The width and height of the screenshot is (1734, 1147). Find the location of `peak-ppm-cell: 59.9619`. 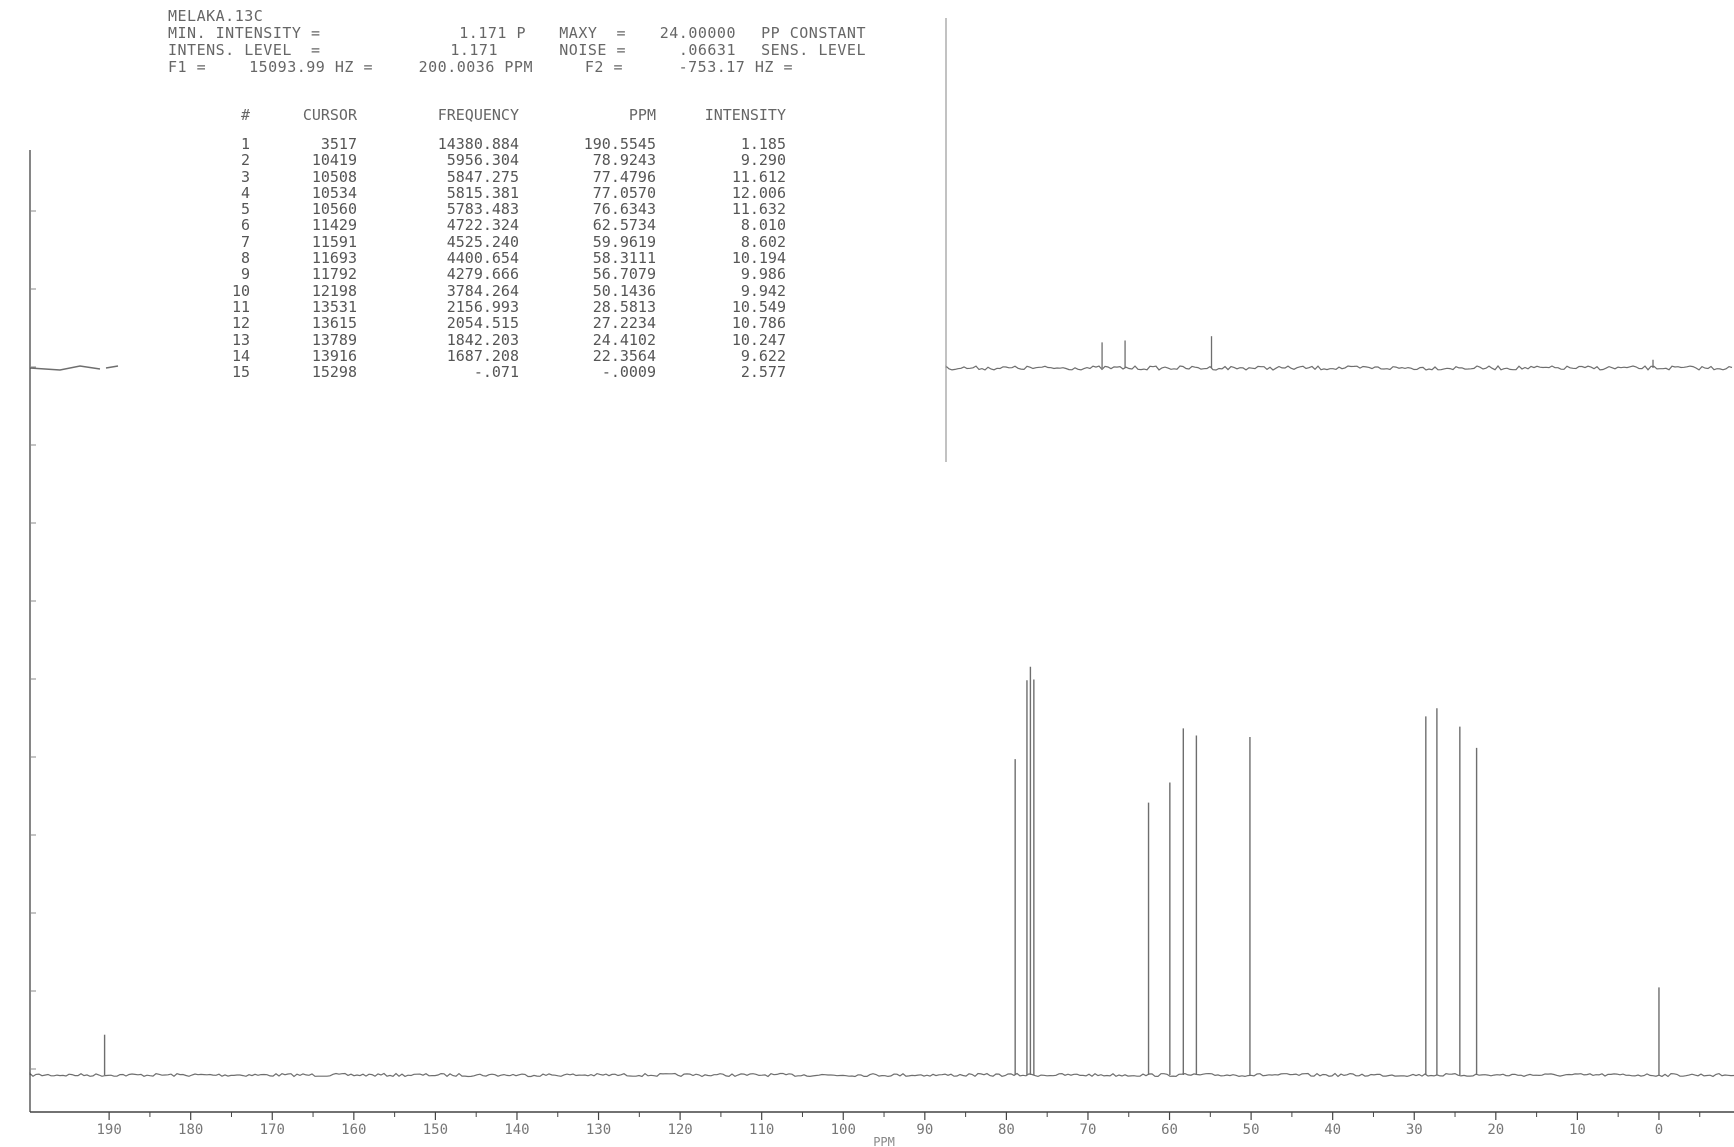

peak-ppm-cell: 59.9619 is located at coordinates (624, 241).